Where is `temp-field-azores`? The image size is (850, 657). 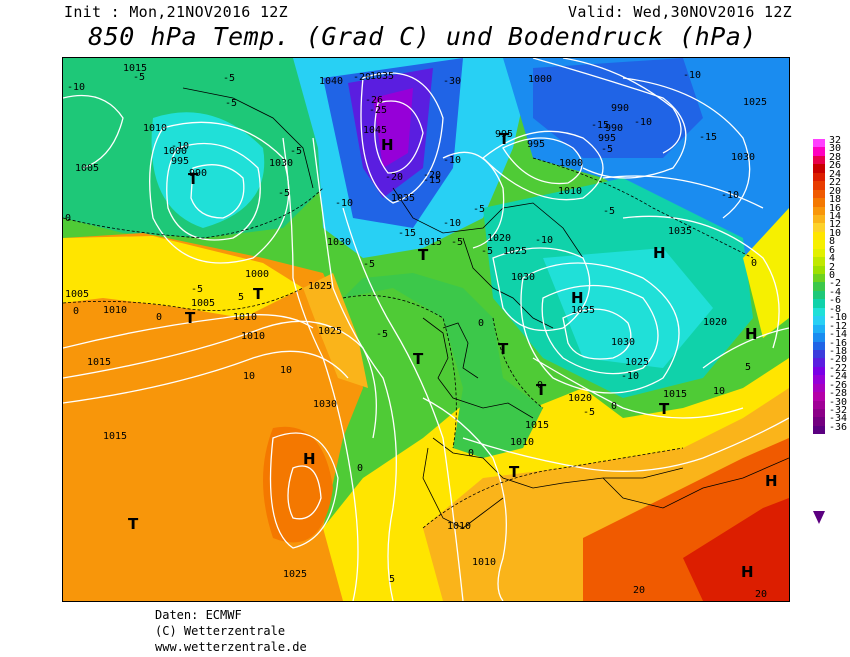 temp-field-azores is located at coordinates (298, 484).